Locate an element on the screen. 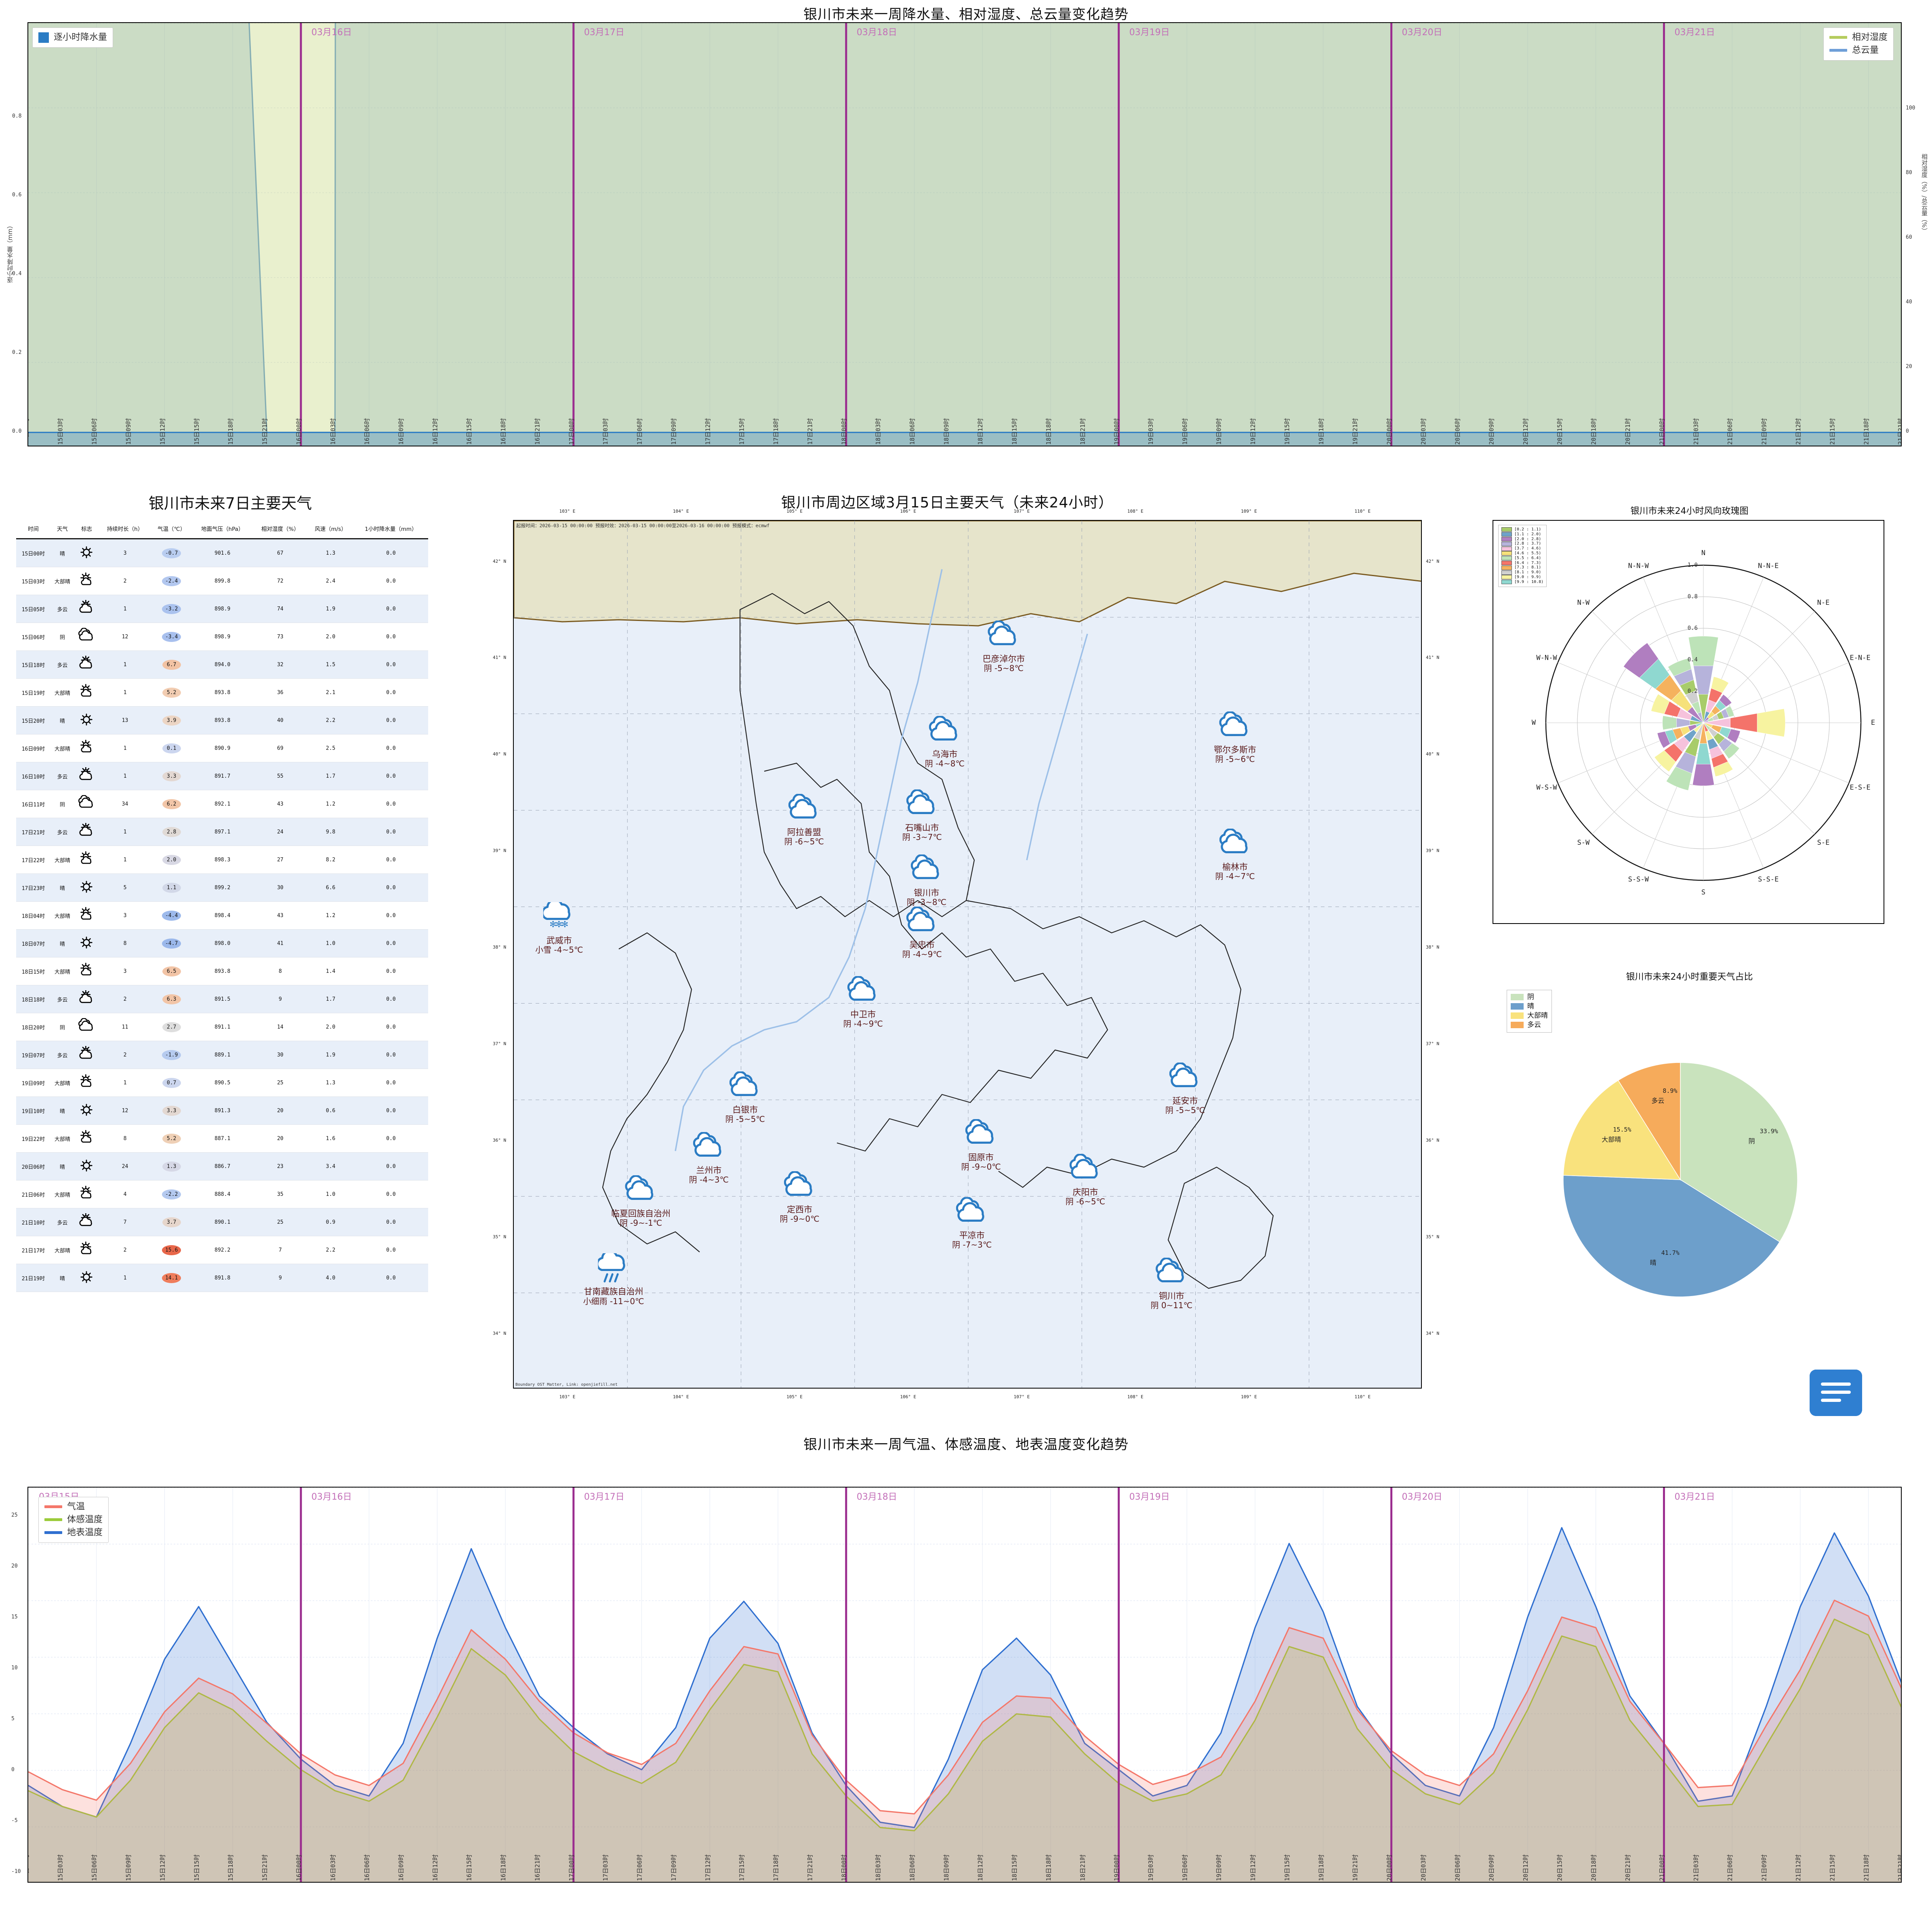  svg-text: 15日09时 is located at coordinates (128, 431).